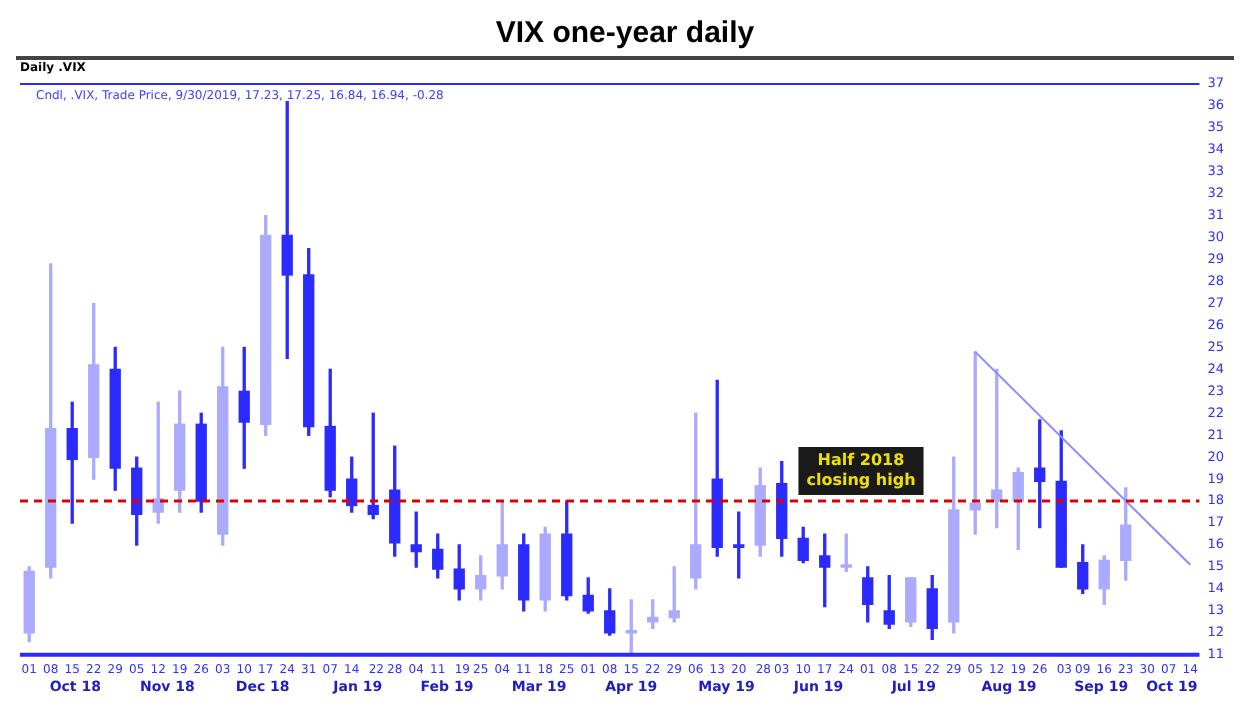 The width and height of the screenshot is (1250, 716). Describe the element at coordinates (861, 470) in the screenshot. I see `ref-line-label: Half 2018 closing high` at that location.